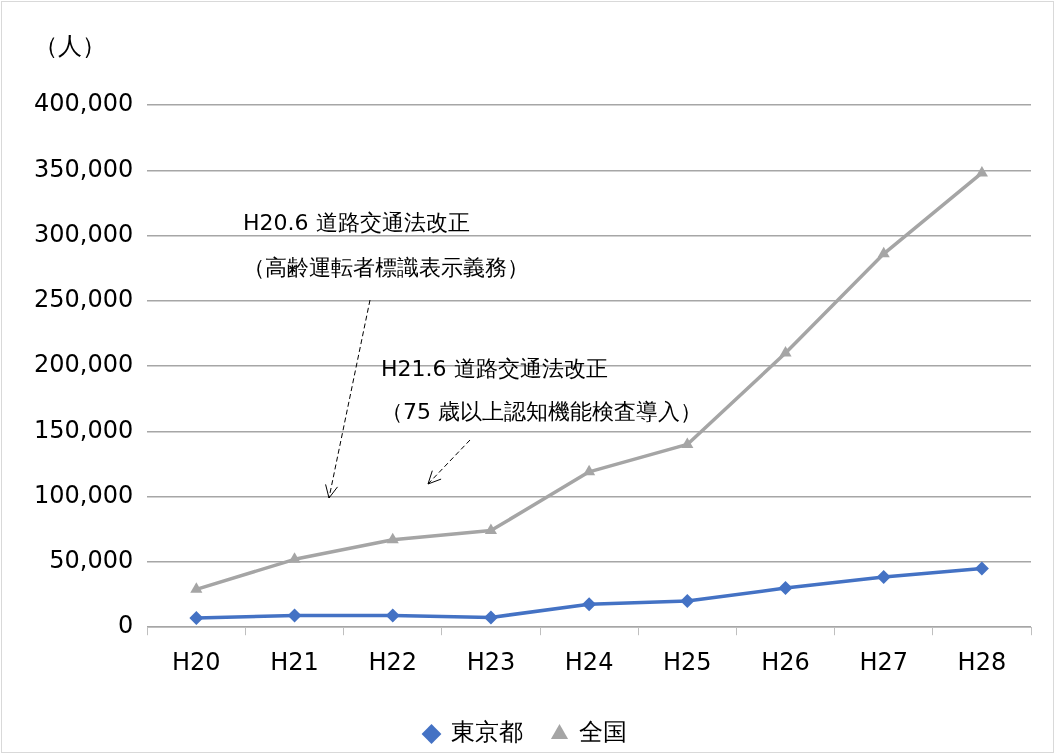 This screenshot has width=1057, height=756. I want to click on x-tick-label: H26, so click(785, 661).